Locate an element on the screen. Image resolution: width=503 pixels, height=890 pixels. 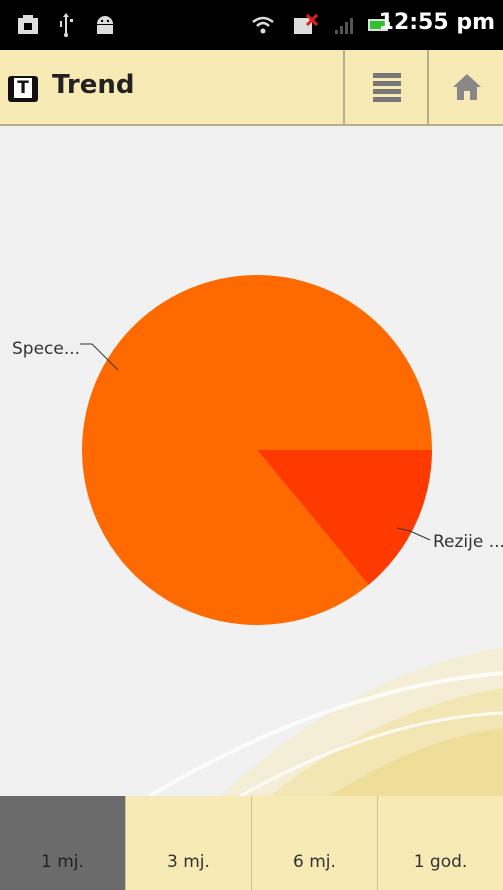
status-time: 12:55 pm is located at coordinates (436, 22).